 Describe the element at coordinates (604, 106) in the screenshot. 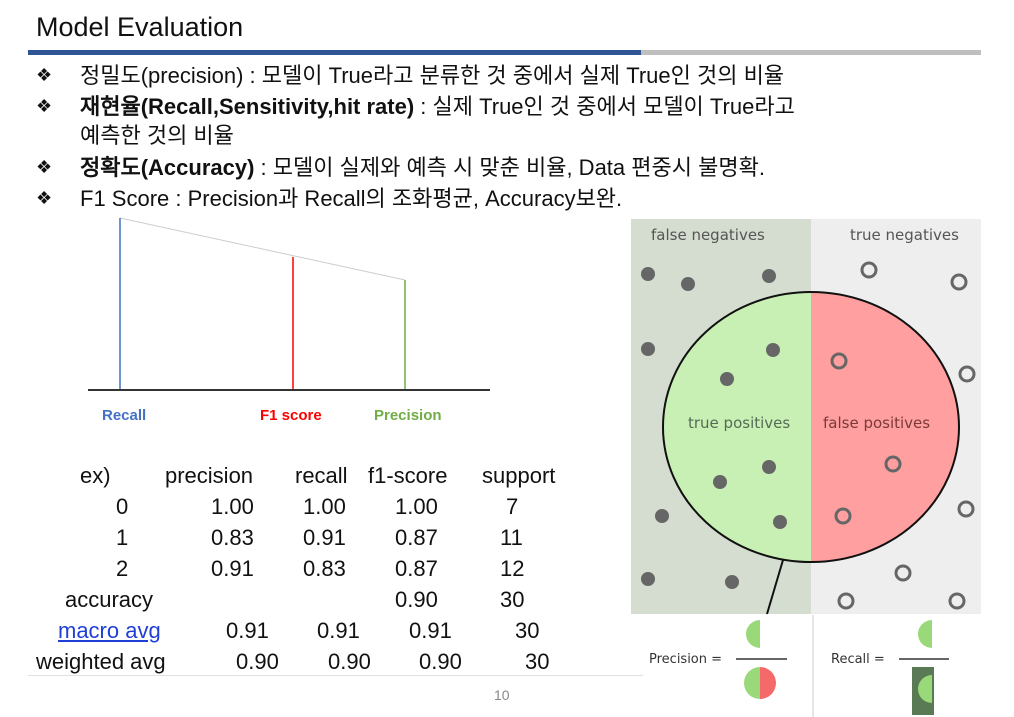

I see `bullet-text: : 실제 True인 것 중에서 모델이 True라고` at that location.